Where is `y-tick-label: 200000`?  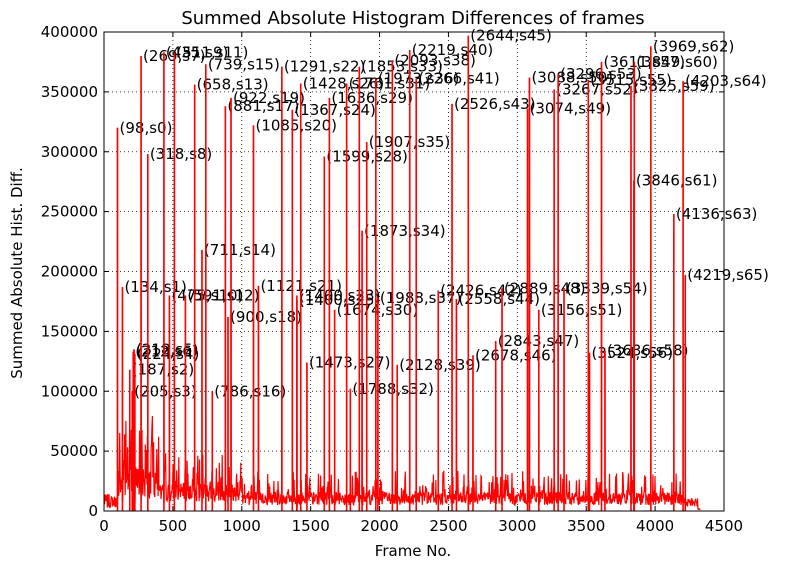 y-tick-label: 200000 is located at coordinates (69, 272).